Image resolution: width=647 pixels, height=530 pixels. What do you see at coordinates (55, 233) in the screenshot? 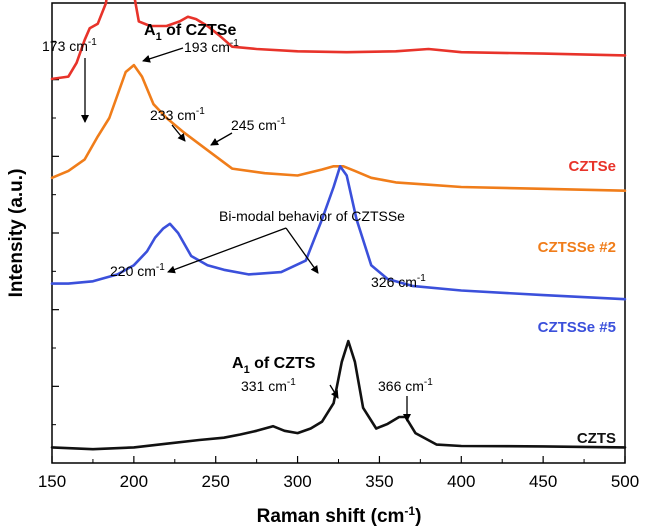
I see `y-axis-ticks` at bounding box center [55, 233].